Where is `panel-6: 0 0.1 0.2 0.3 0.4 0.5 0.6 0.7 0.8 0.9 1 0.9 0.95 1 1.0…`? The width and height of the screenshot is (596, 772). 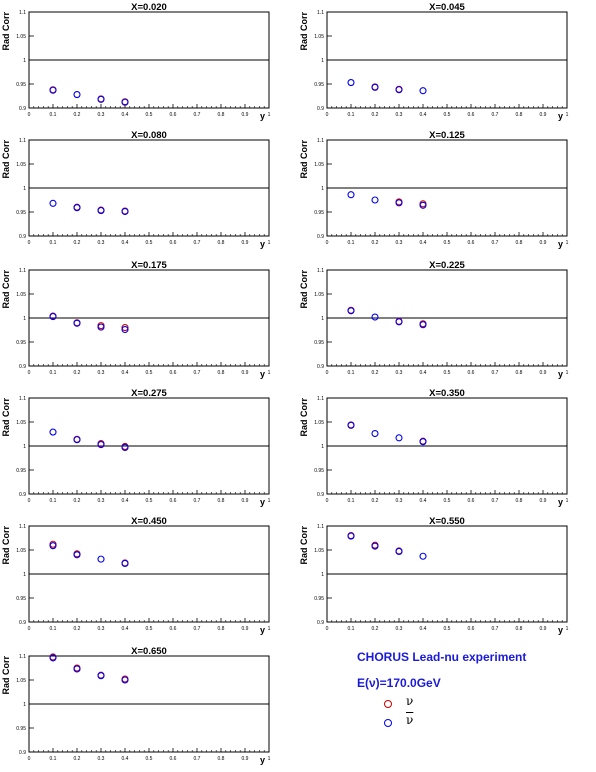 panel-6: 0 0.1 0.2 0.3 0.4 0.5 0.6 0.7 0.8 0.9 1 0.9 0.95 1 1.0… is located at coordinates (136, 447).